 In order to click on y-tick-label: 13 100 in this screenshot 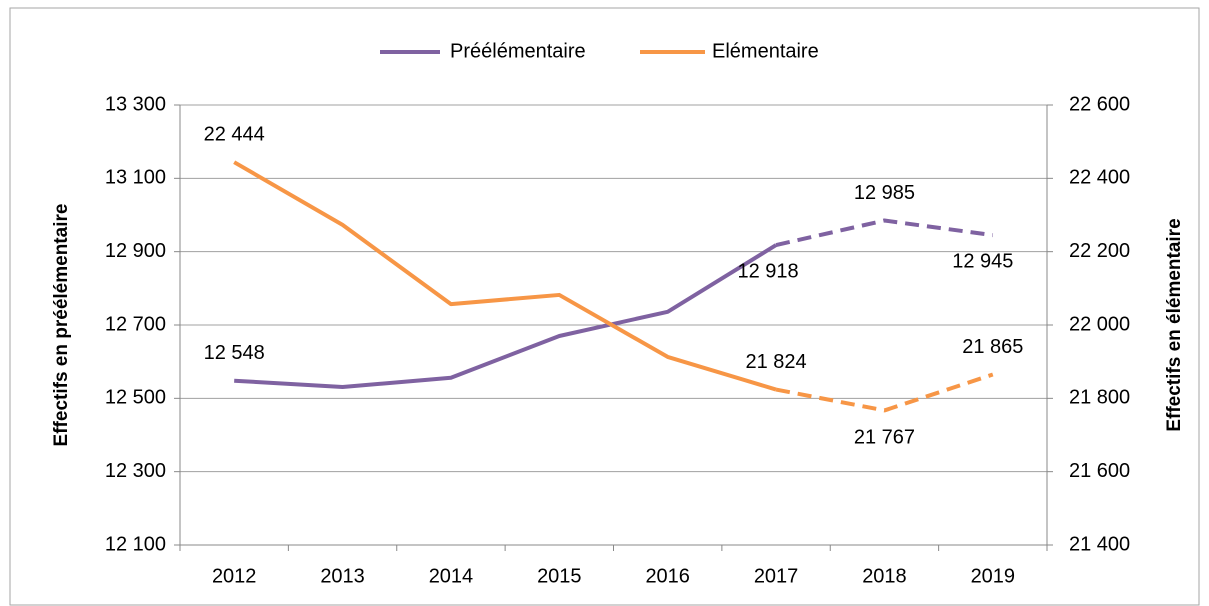, I will do `click(135, 178)`.